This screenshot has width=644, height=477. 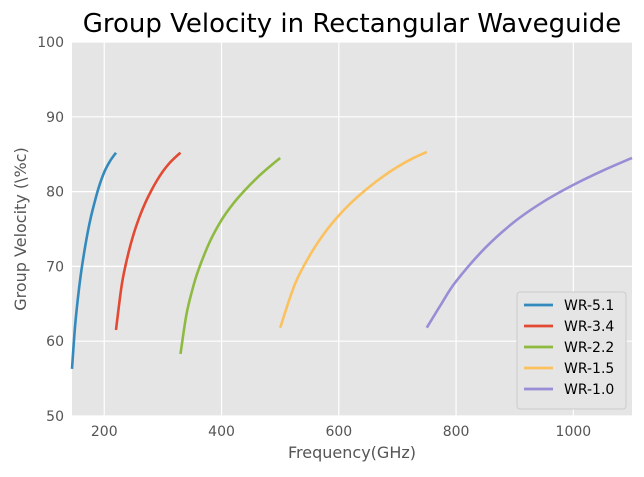 I want to click on legend-box, so click(x=571, y=350).